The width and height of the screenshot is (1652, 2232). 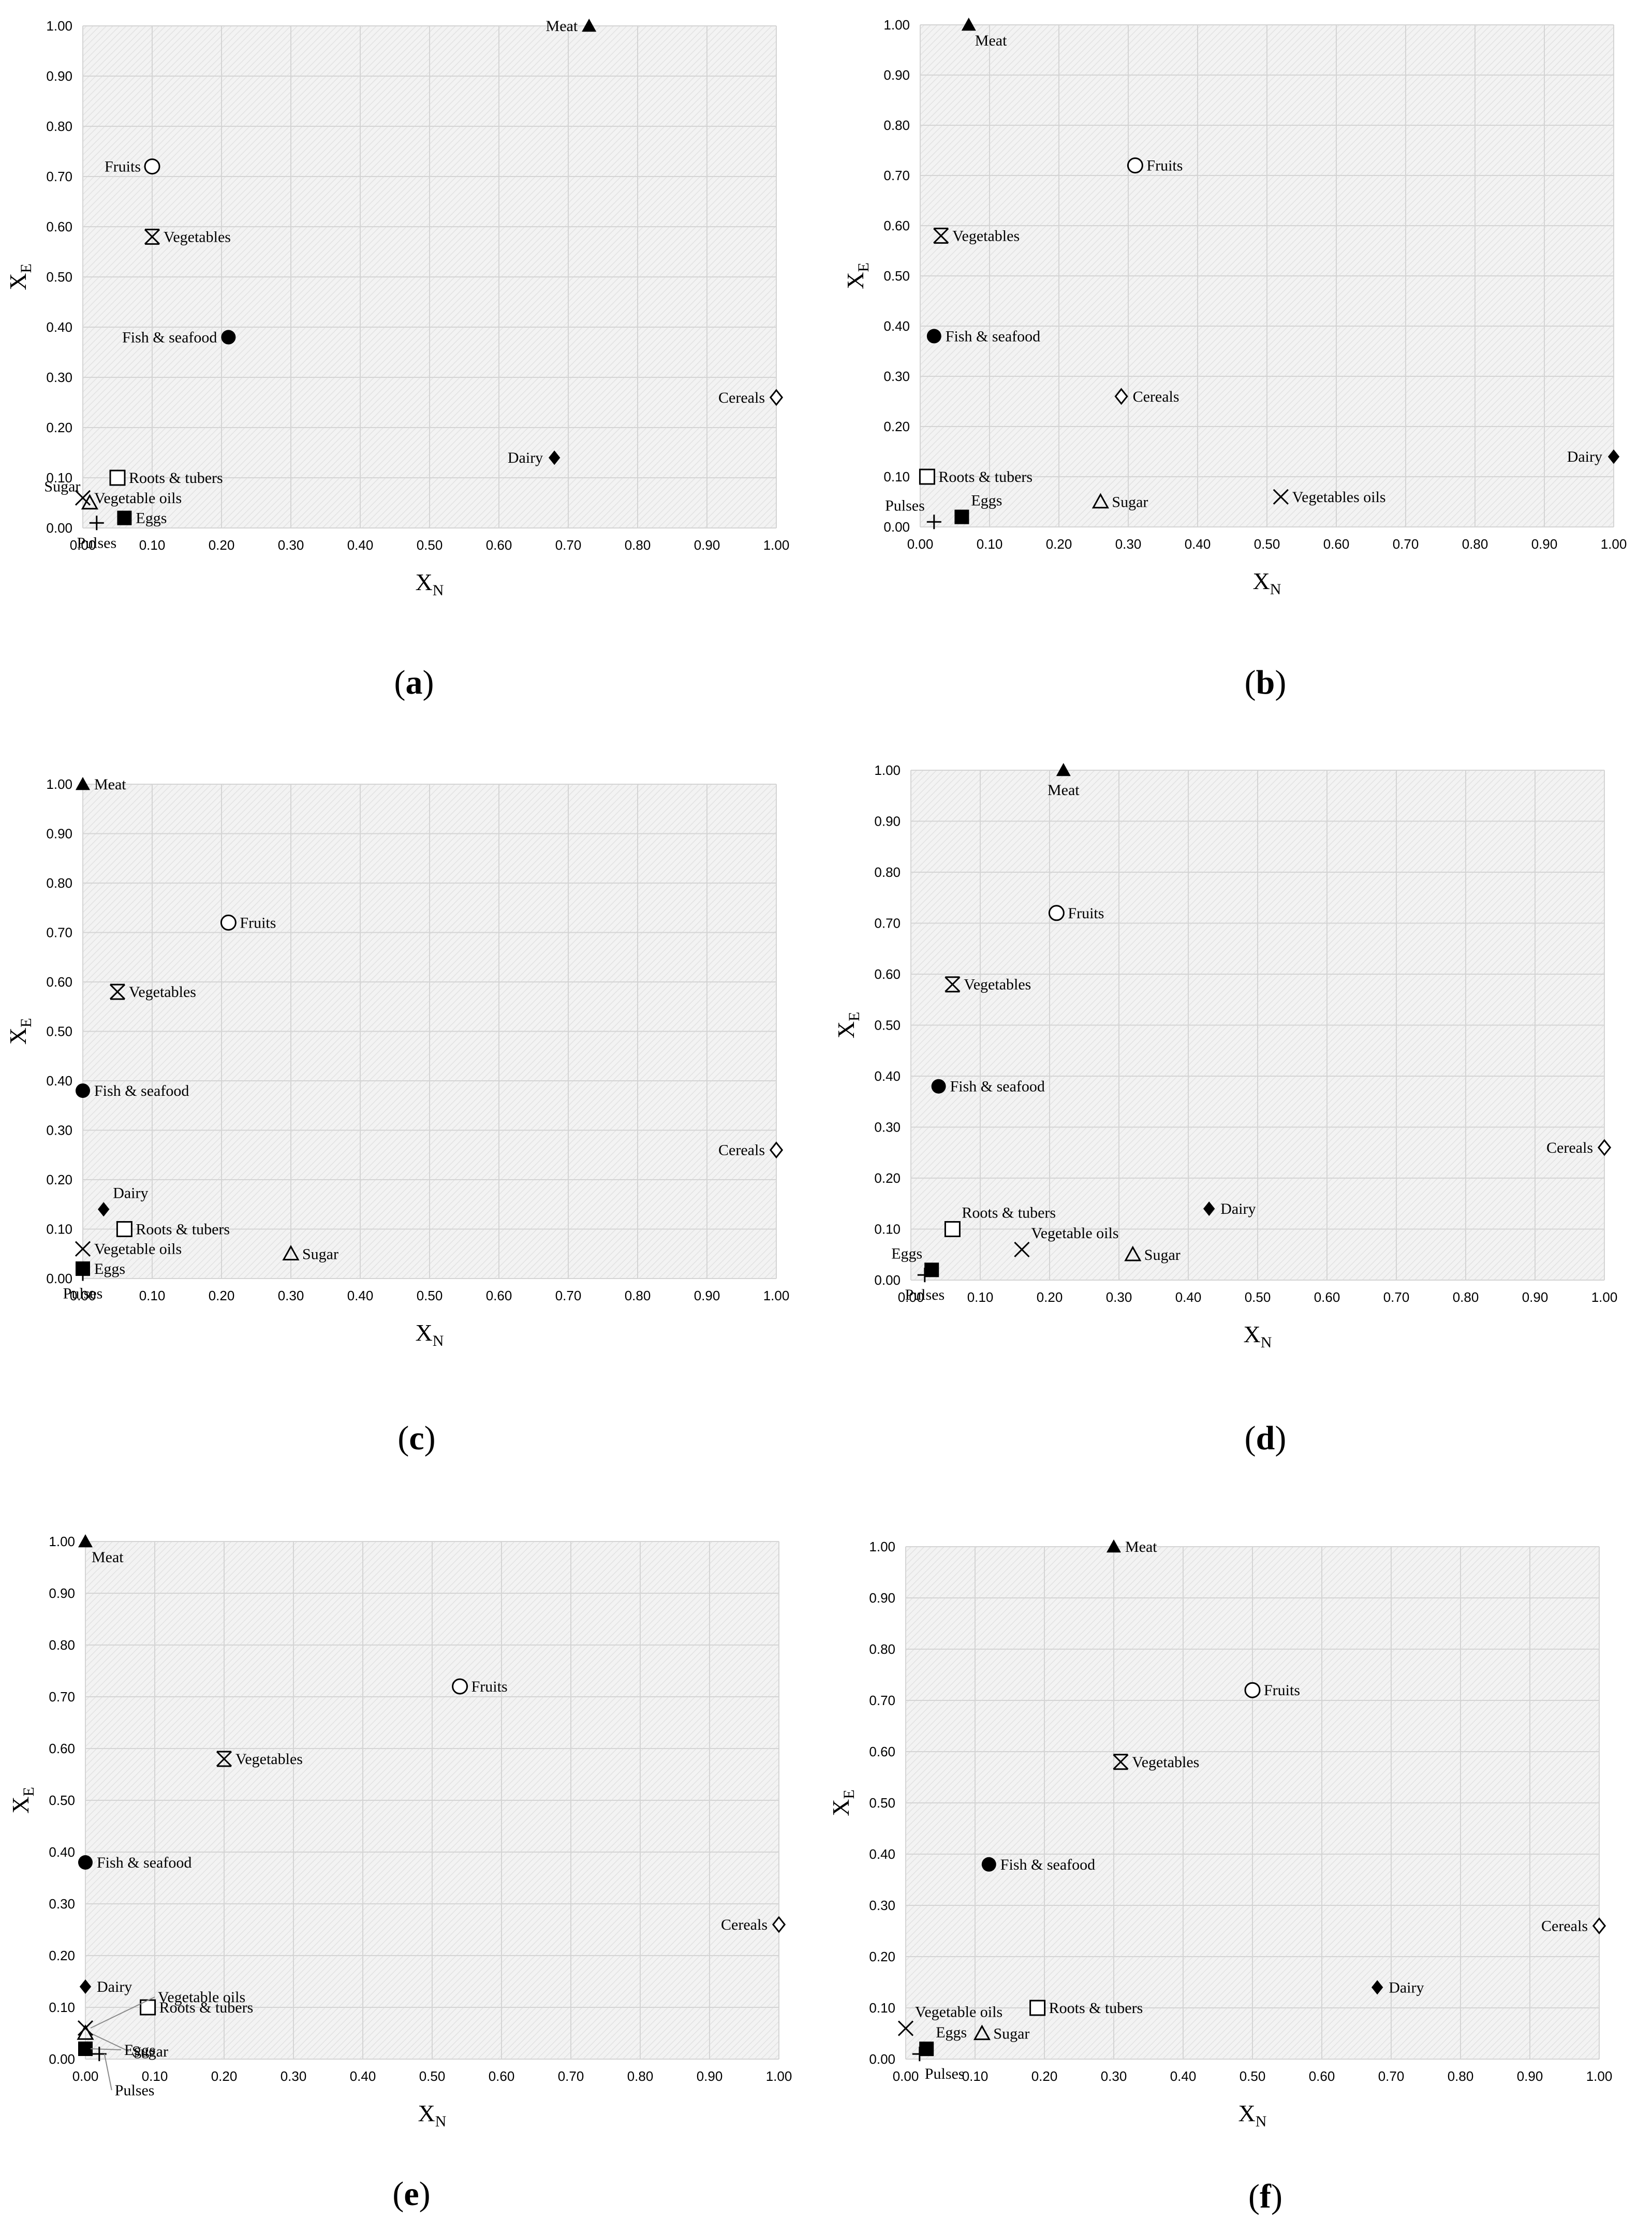 I want to click on point-marker-eggs, so click(x=962, y=516).